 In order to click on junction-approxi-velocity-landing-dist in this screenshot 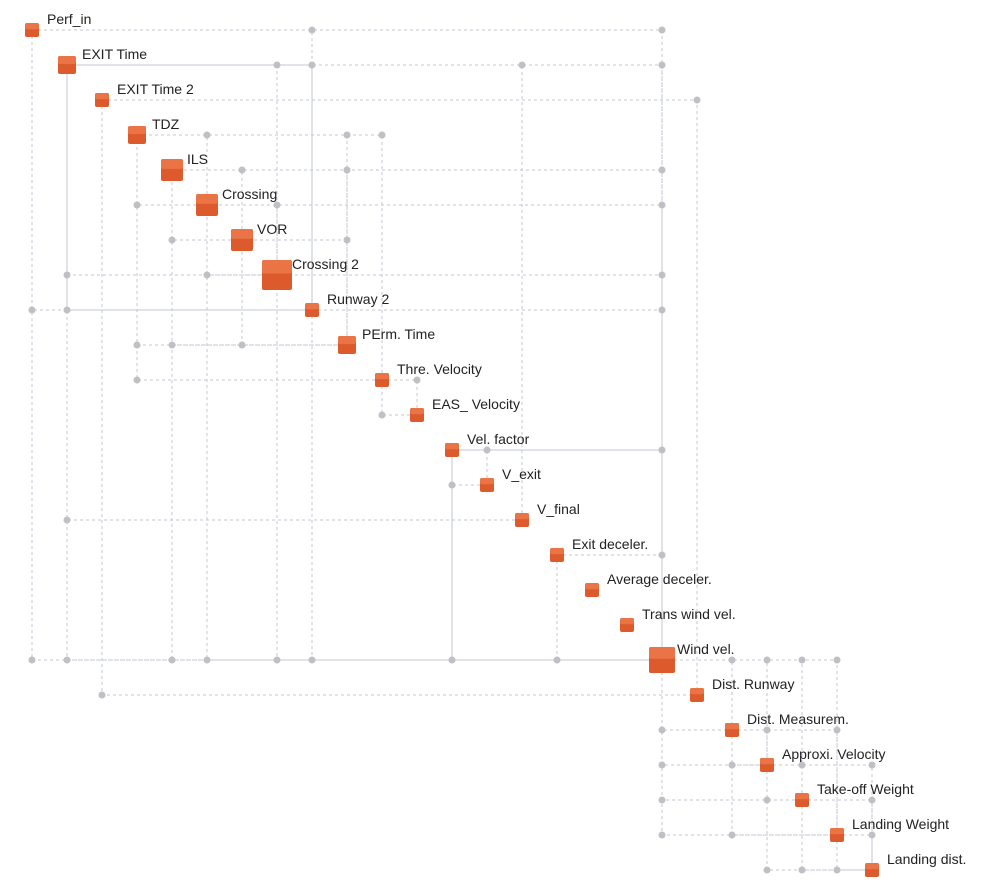, I will do `click(872, 765)`.